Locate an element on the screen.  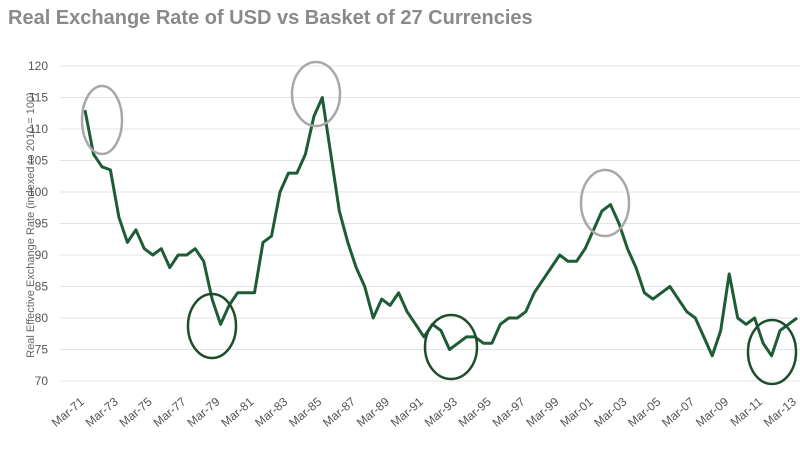
x-tick-label: Mar-75 is located at coordinates (136, 411).